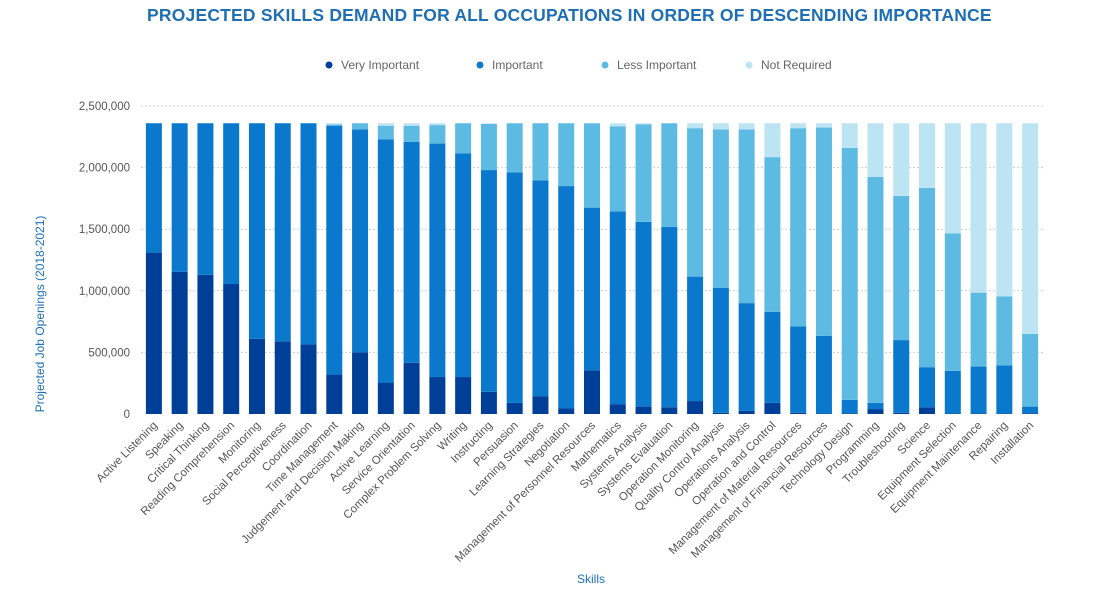 Image resolution: width=1096 pixels, height=599 pixels. What do you see at coordinates (517, 65) in the screenshot?
I see `legend-label: Important` at bounding box center [517, 65].